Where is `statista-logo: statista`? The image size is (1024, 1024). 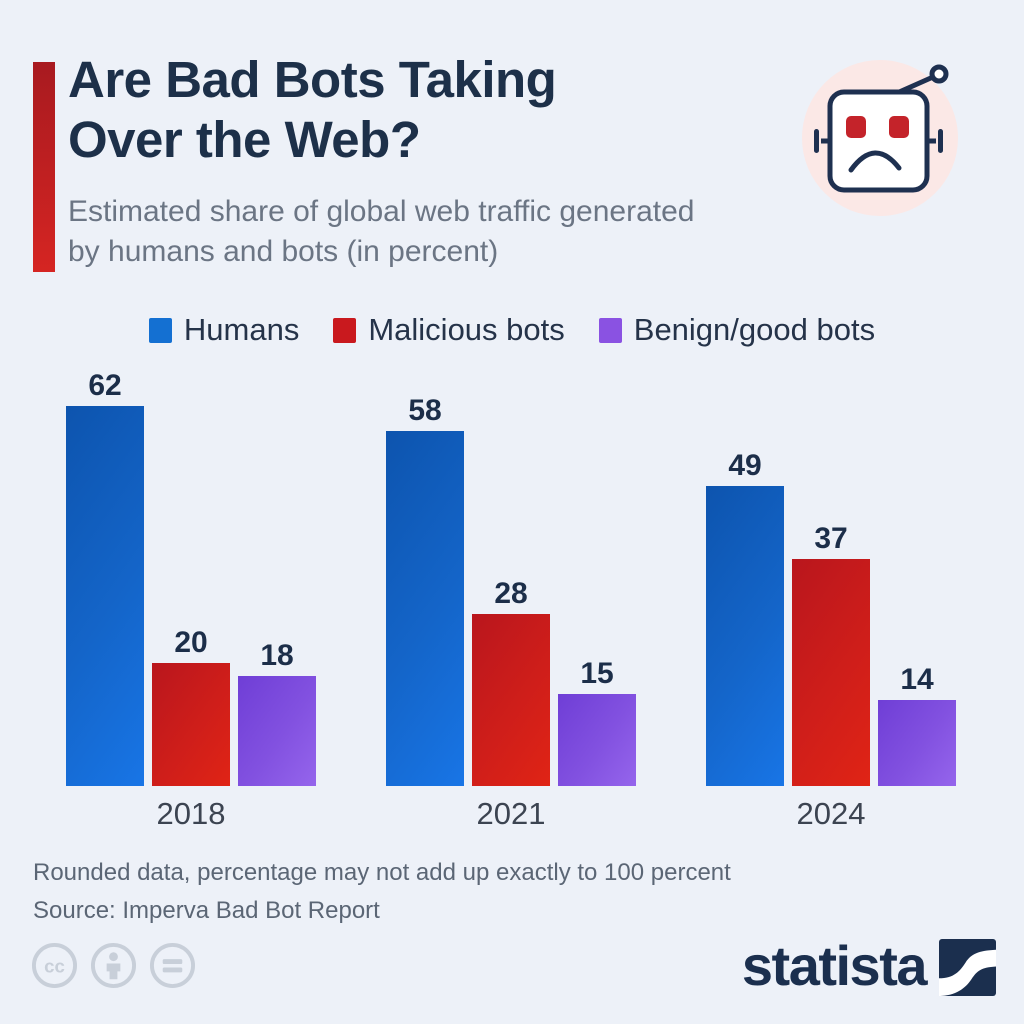 statista-logo: statista is located at coordinates (869, 966).